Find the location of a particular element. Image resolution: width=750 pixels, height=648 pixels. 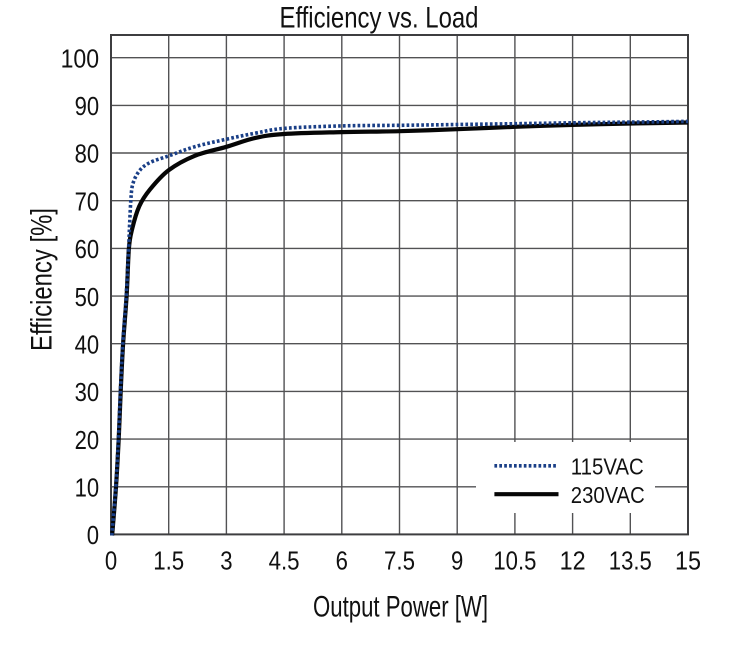

svg-text: 10 is located at coordinates (87, 488).